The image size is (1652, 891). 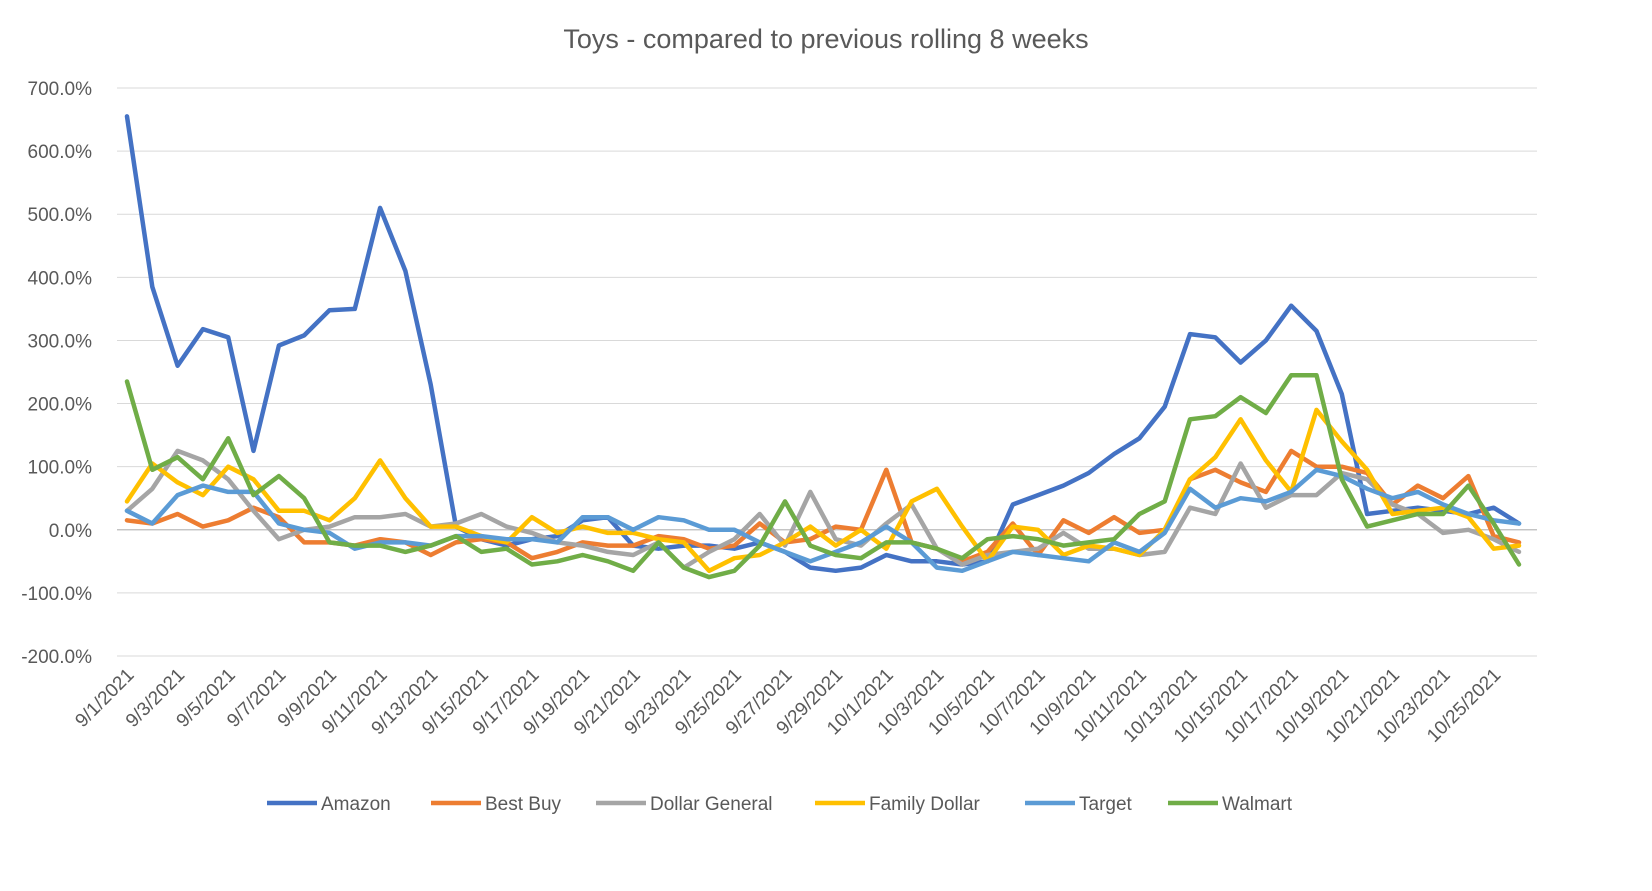 I want to click on y-tick-label: 700.0%, so click(x=60, y=89).